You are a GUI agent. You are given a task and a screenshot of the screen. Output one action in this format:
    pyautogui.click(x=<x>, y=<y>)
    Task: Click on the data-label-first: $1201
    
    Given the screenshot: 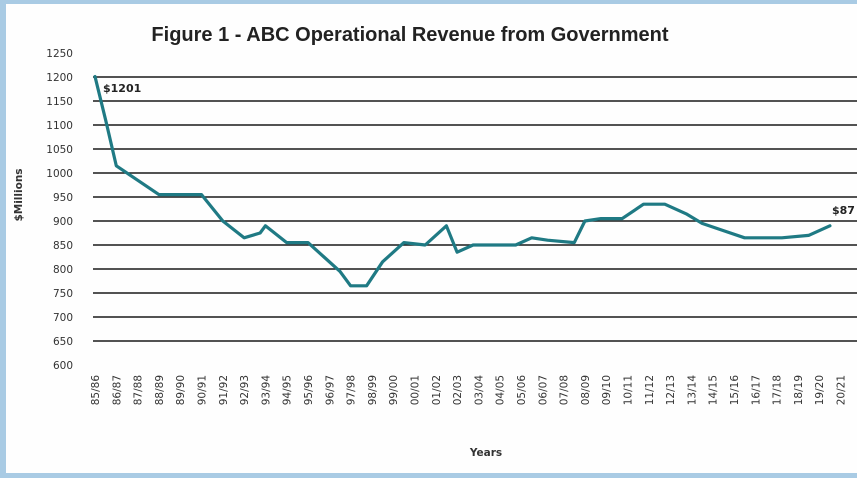 What is the action you would take?
    pyautogui.click(x=122, y=88)
    